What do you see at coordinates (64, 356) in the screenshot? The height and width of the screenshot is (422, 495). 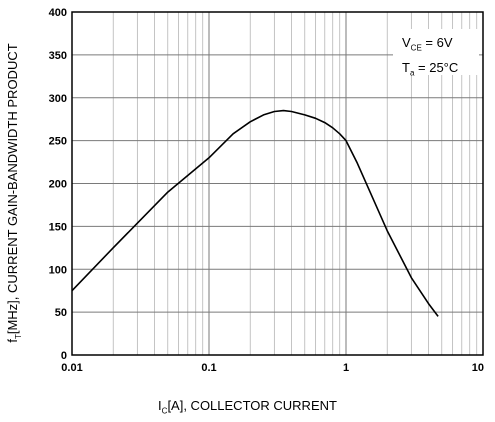 I see `y-tick-label: 0` at bounding box center [64, 356].